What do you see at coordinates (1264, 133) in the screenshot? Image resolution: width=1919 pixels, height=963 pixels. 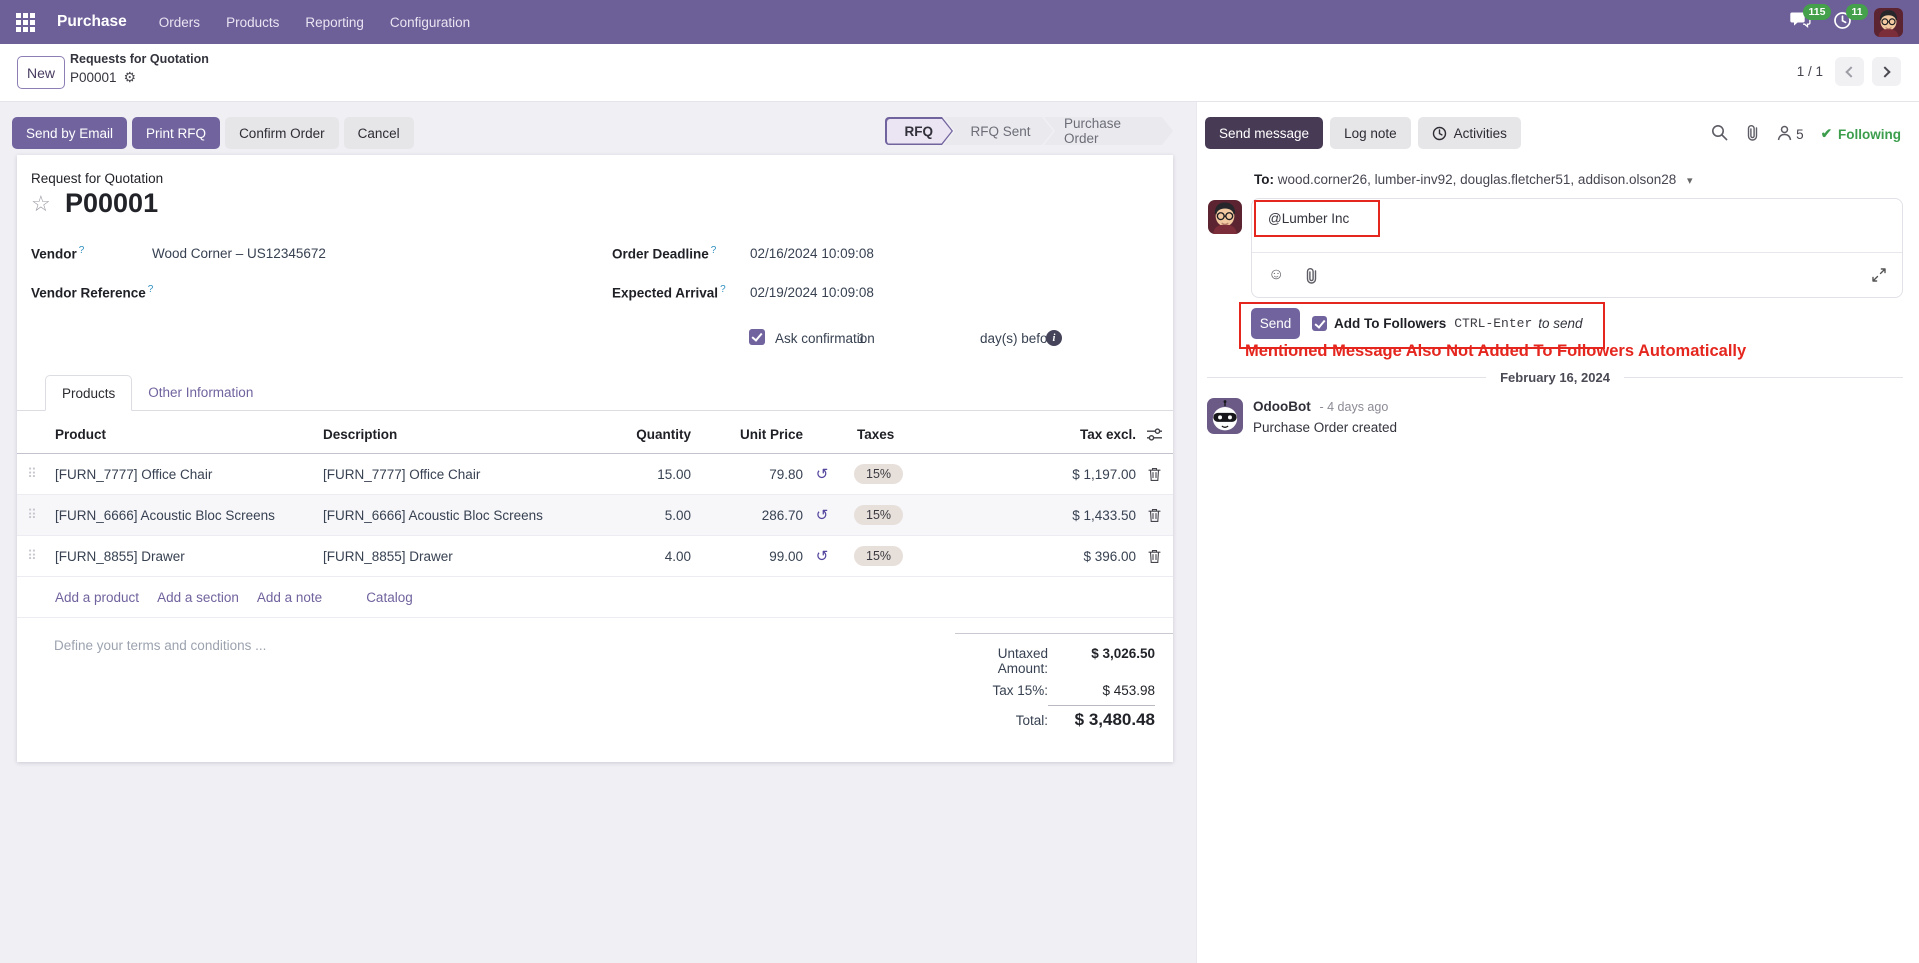 I see `send-message-button: Send message` at bounding box center [1264, 133].